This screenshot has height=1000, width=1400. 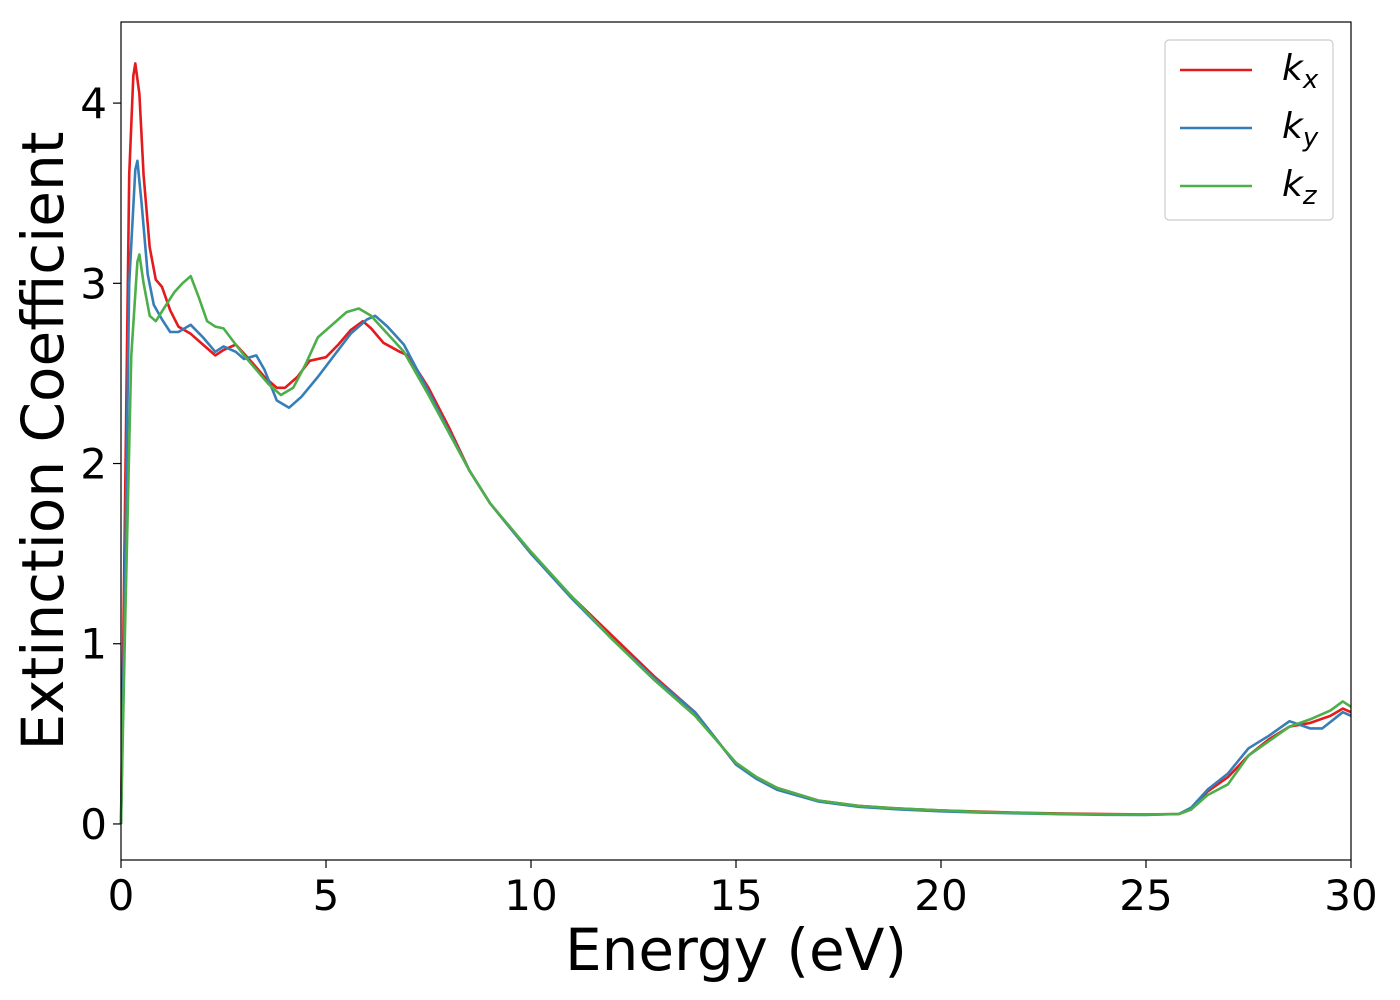 I want to click on legend-box, so click(x=1249, y=130).